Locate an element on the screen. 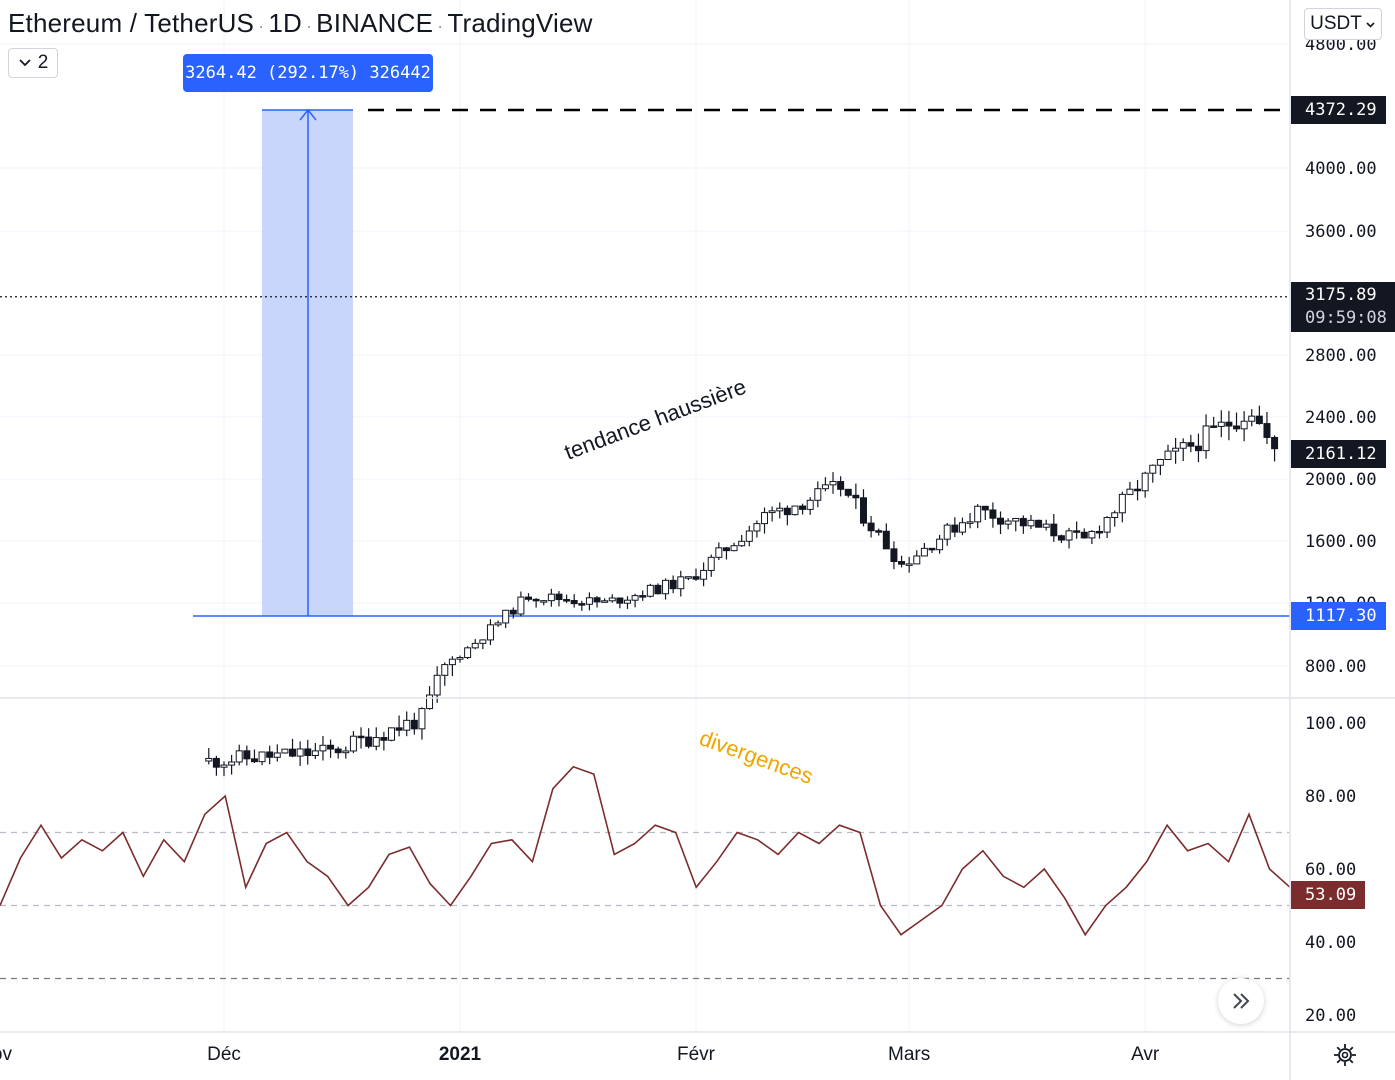 The image size is (1395, 1080). rsi-divergence-arrow-head is located at coordinates (910, 834).